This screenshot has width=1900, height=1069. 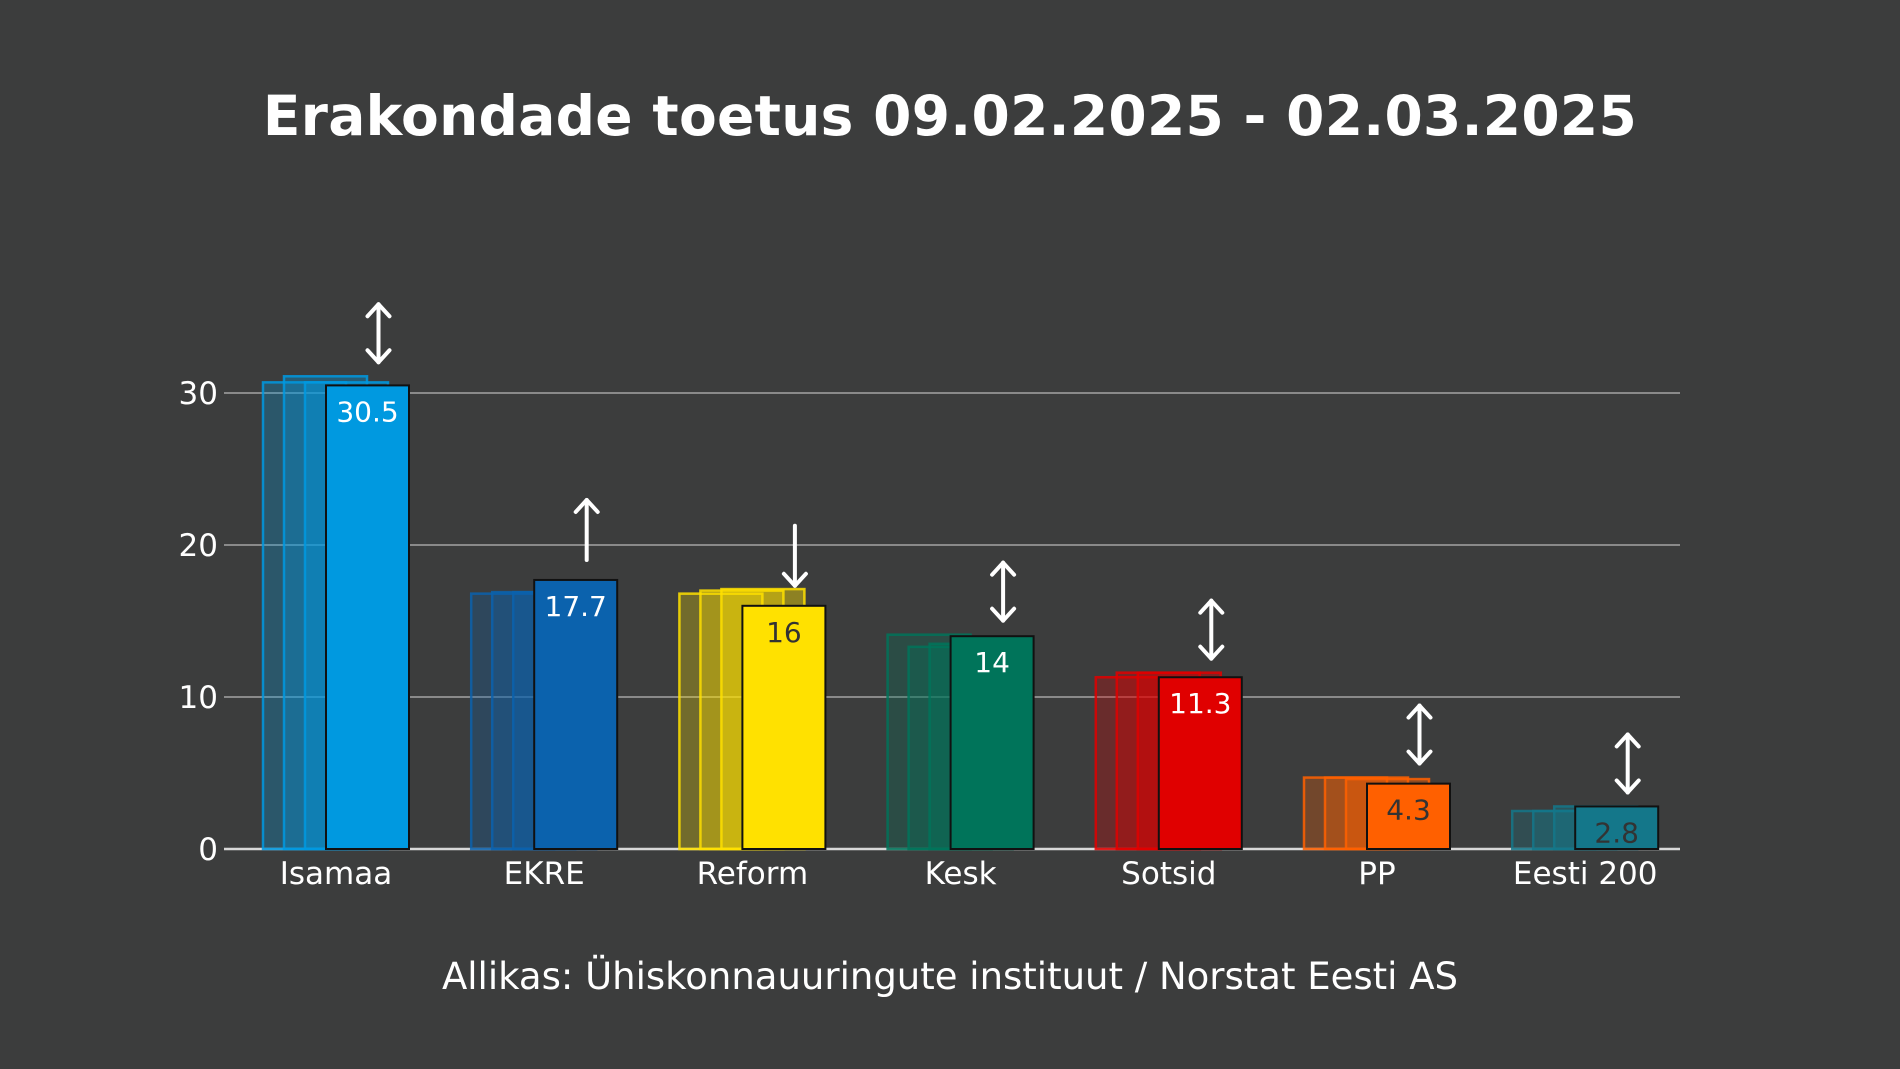 What do you see at coordinates (367, 411) in the screenshot?
I see `data-label: 30.5` at bounding box center [367, 411].